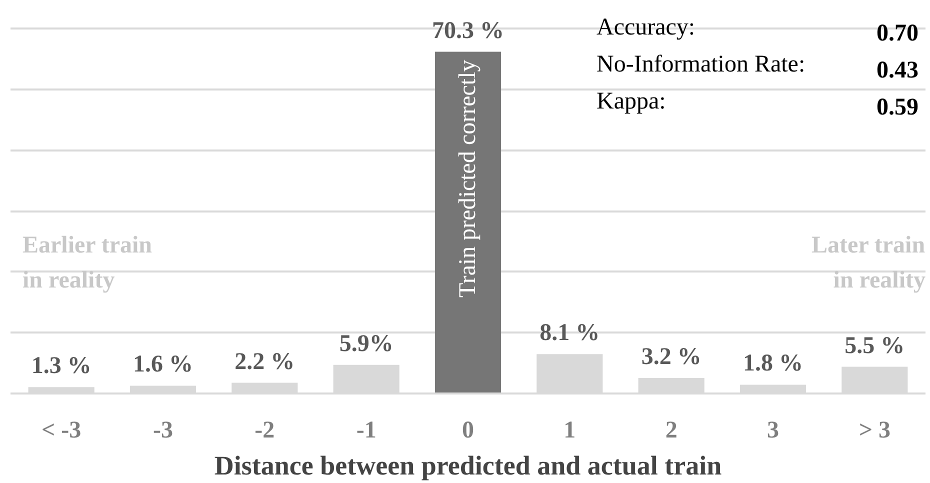 The image size is (930, 483). I want to click on annotation: 0.59, so click(897, 107).